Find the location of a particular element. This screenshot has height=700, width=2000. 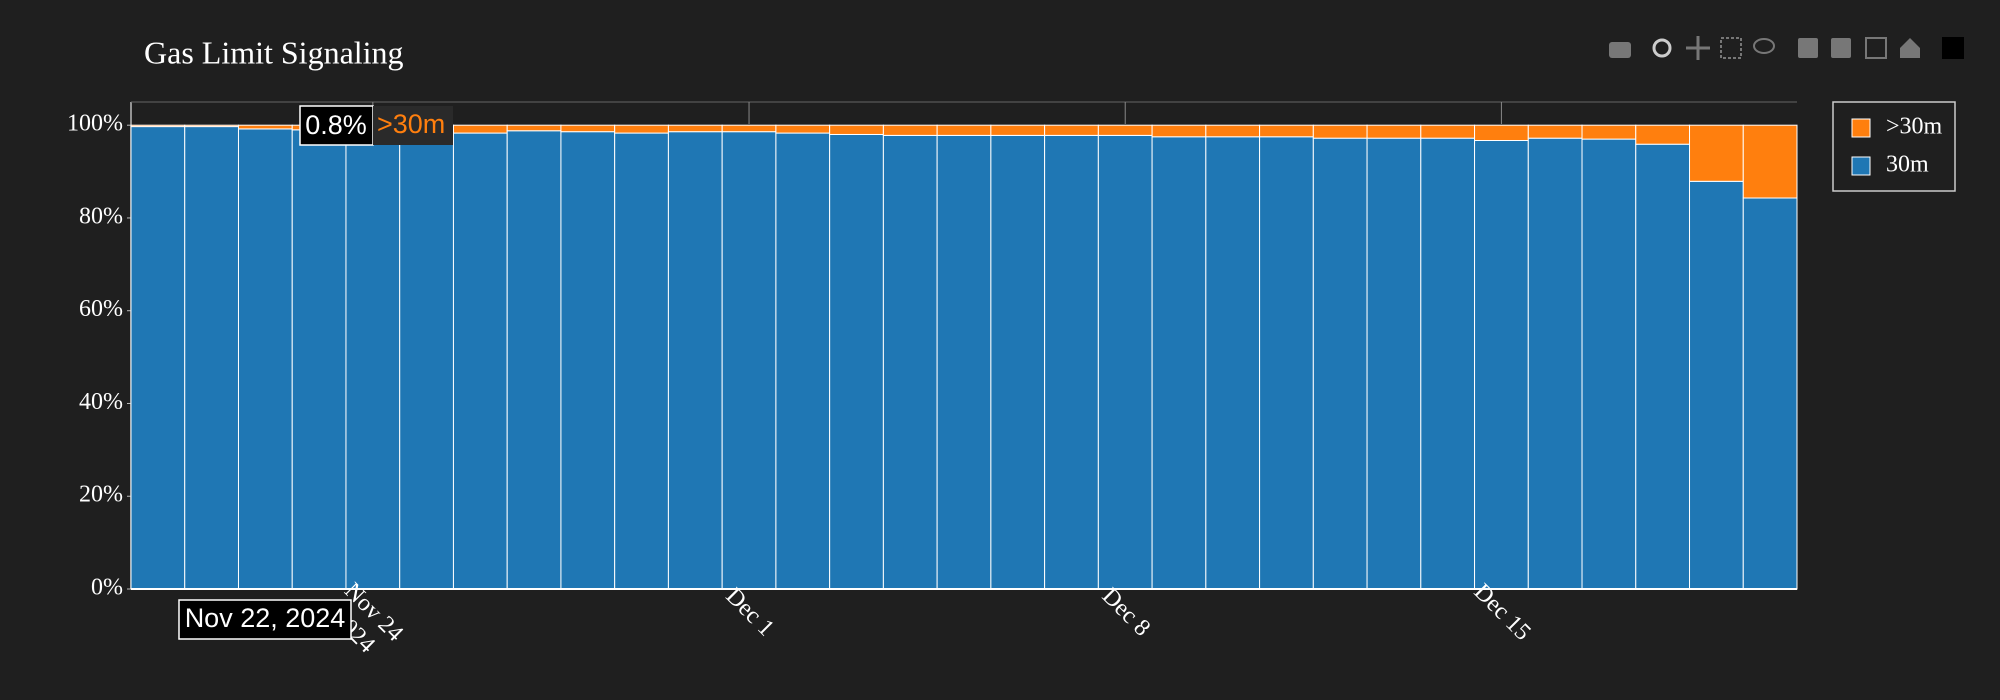

tooltip-series: >30m is located at coordinates (411, 124).